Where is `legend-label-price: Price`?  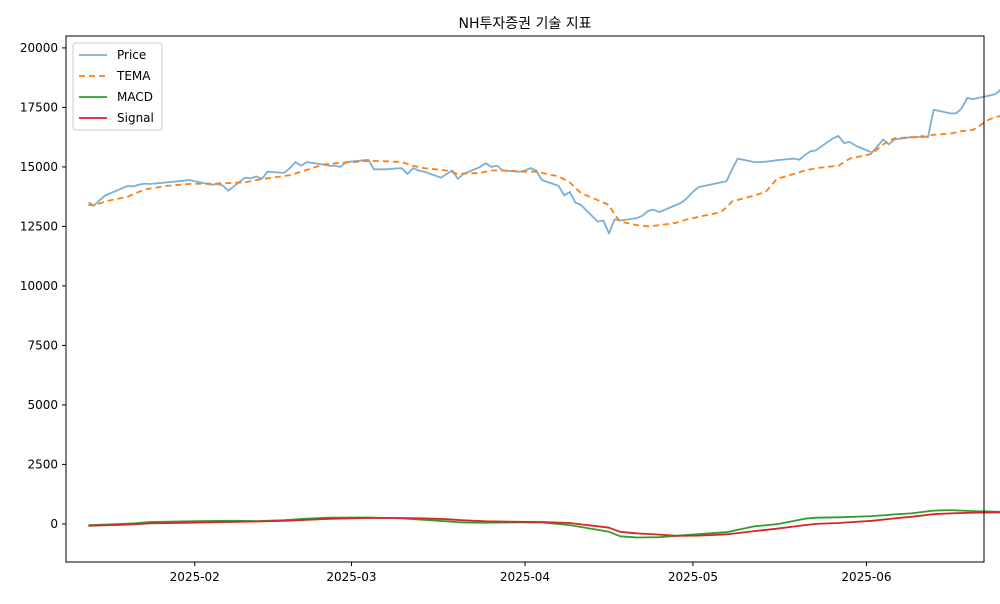 legend-label-price: Price is located at coordinates (131, 55).